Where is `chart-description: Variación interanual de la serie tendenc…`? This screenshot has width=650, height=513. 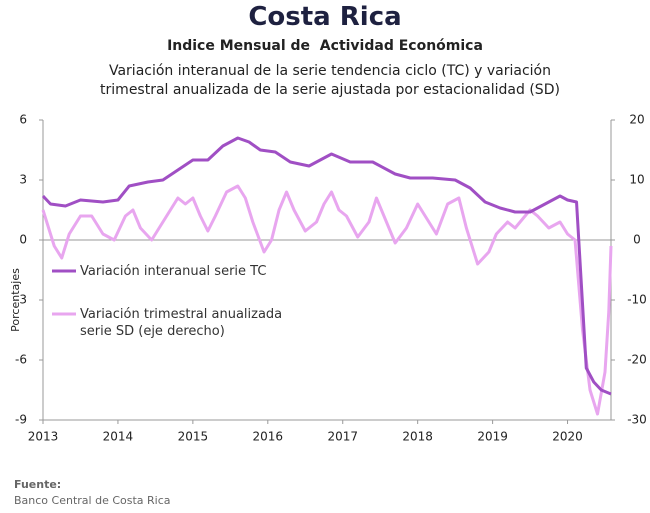
chart-description: Variación interanual de la serie tendenc… is located at coordinates (330, 80).